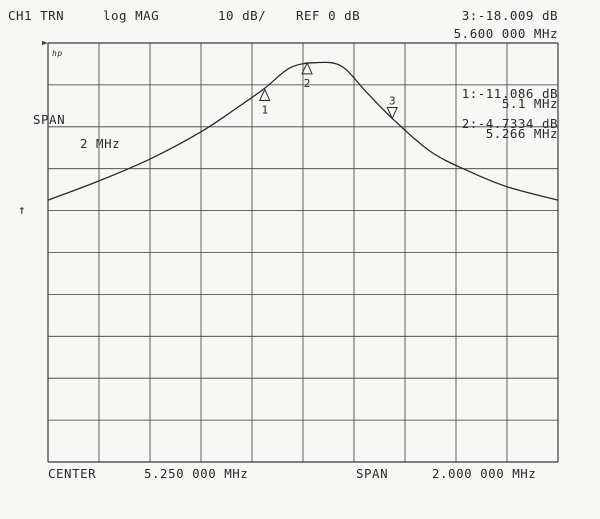  What do you see at coordinates (328, 15) in the screenshot?
I see `reference-label: REF 0 dB` at bounding box center [328, 15].